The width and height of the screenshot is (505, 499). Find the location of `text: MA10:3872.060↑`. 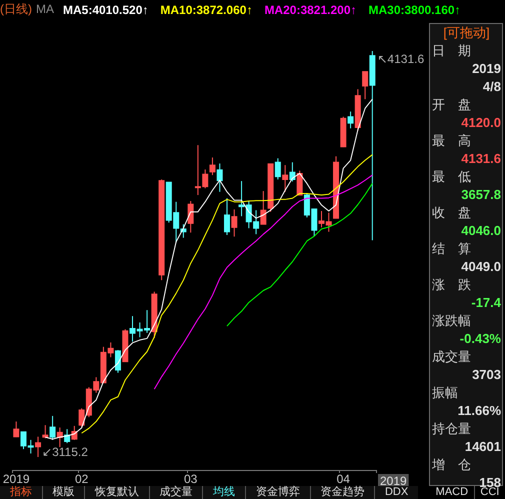

text: MA10:3872.060↑ is located at coordinates (206, 10).